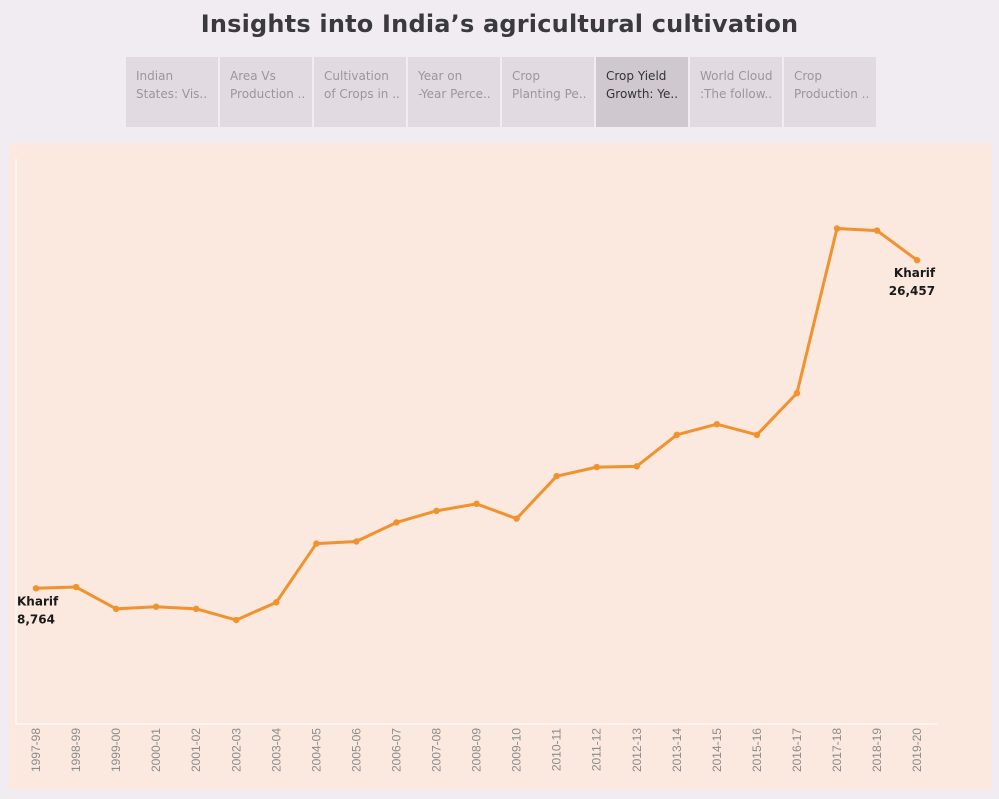 This screenshot has height=799, width=999. I want to click on tab-label-line2: -Year Perce.., so click(454, 94).